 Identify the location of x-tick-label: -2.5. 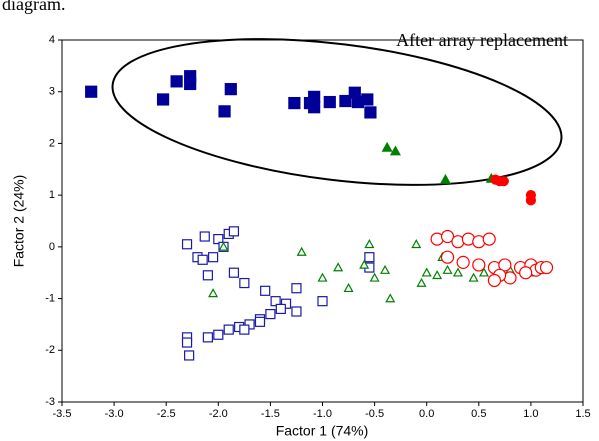
(166, 414).